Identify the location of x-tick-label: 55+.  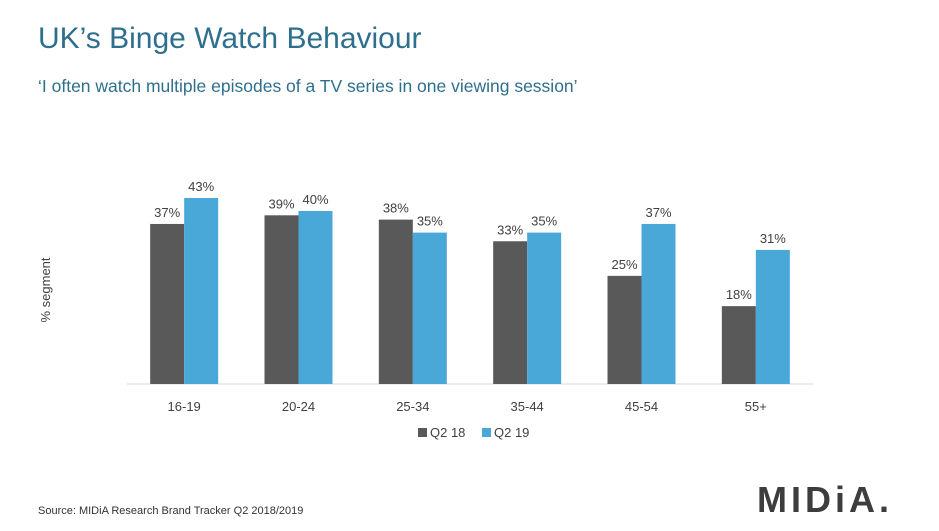
(756, 406).